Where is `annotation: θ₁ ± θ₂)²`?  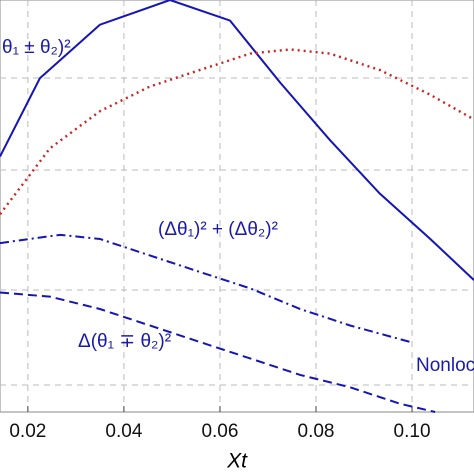 annotation: θ₁ ± θ₂)² is located at coordinates (36, 47).